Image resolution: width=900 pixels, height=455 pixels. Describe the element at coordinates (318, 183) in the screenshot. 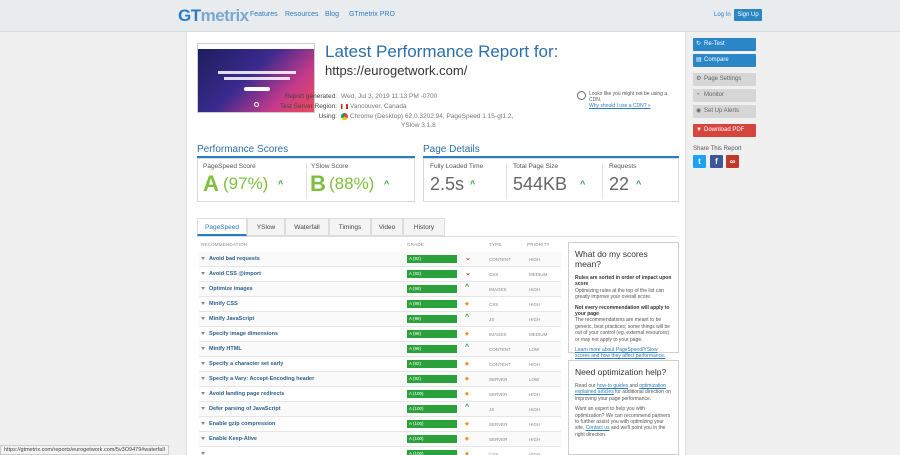

I see `yslow-grade: B` at that location.